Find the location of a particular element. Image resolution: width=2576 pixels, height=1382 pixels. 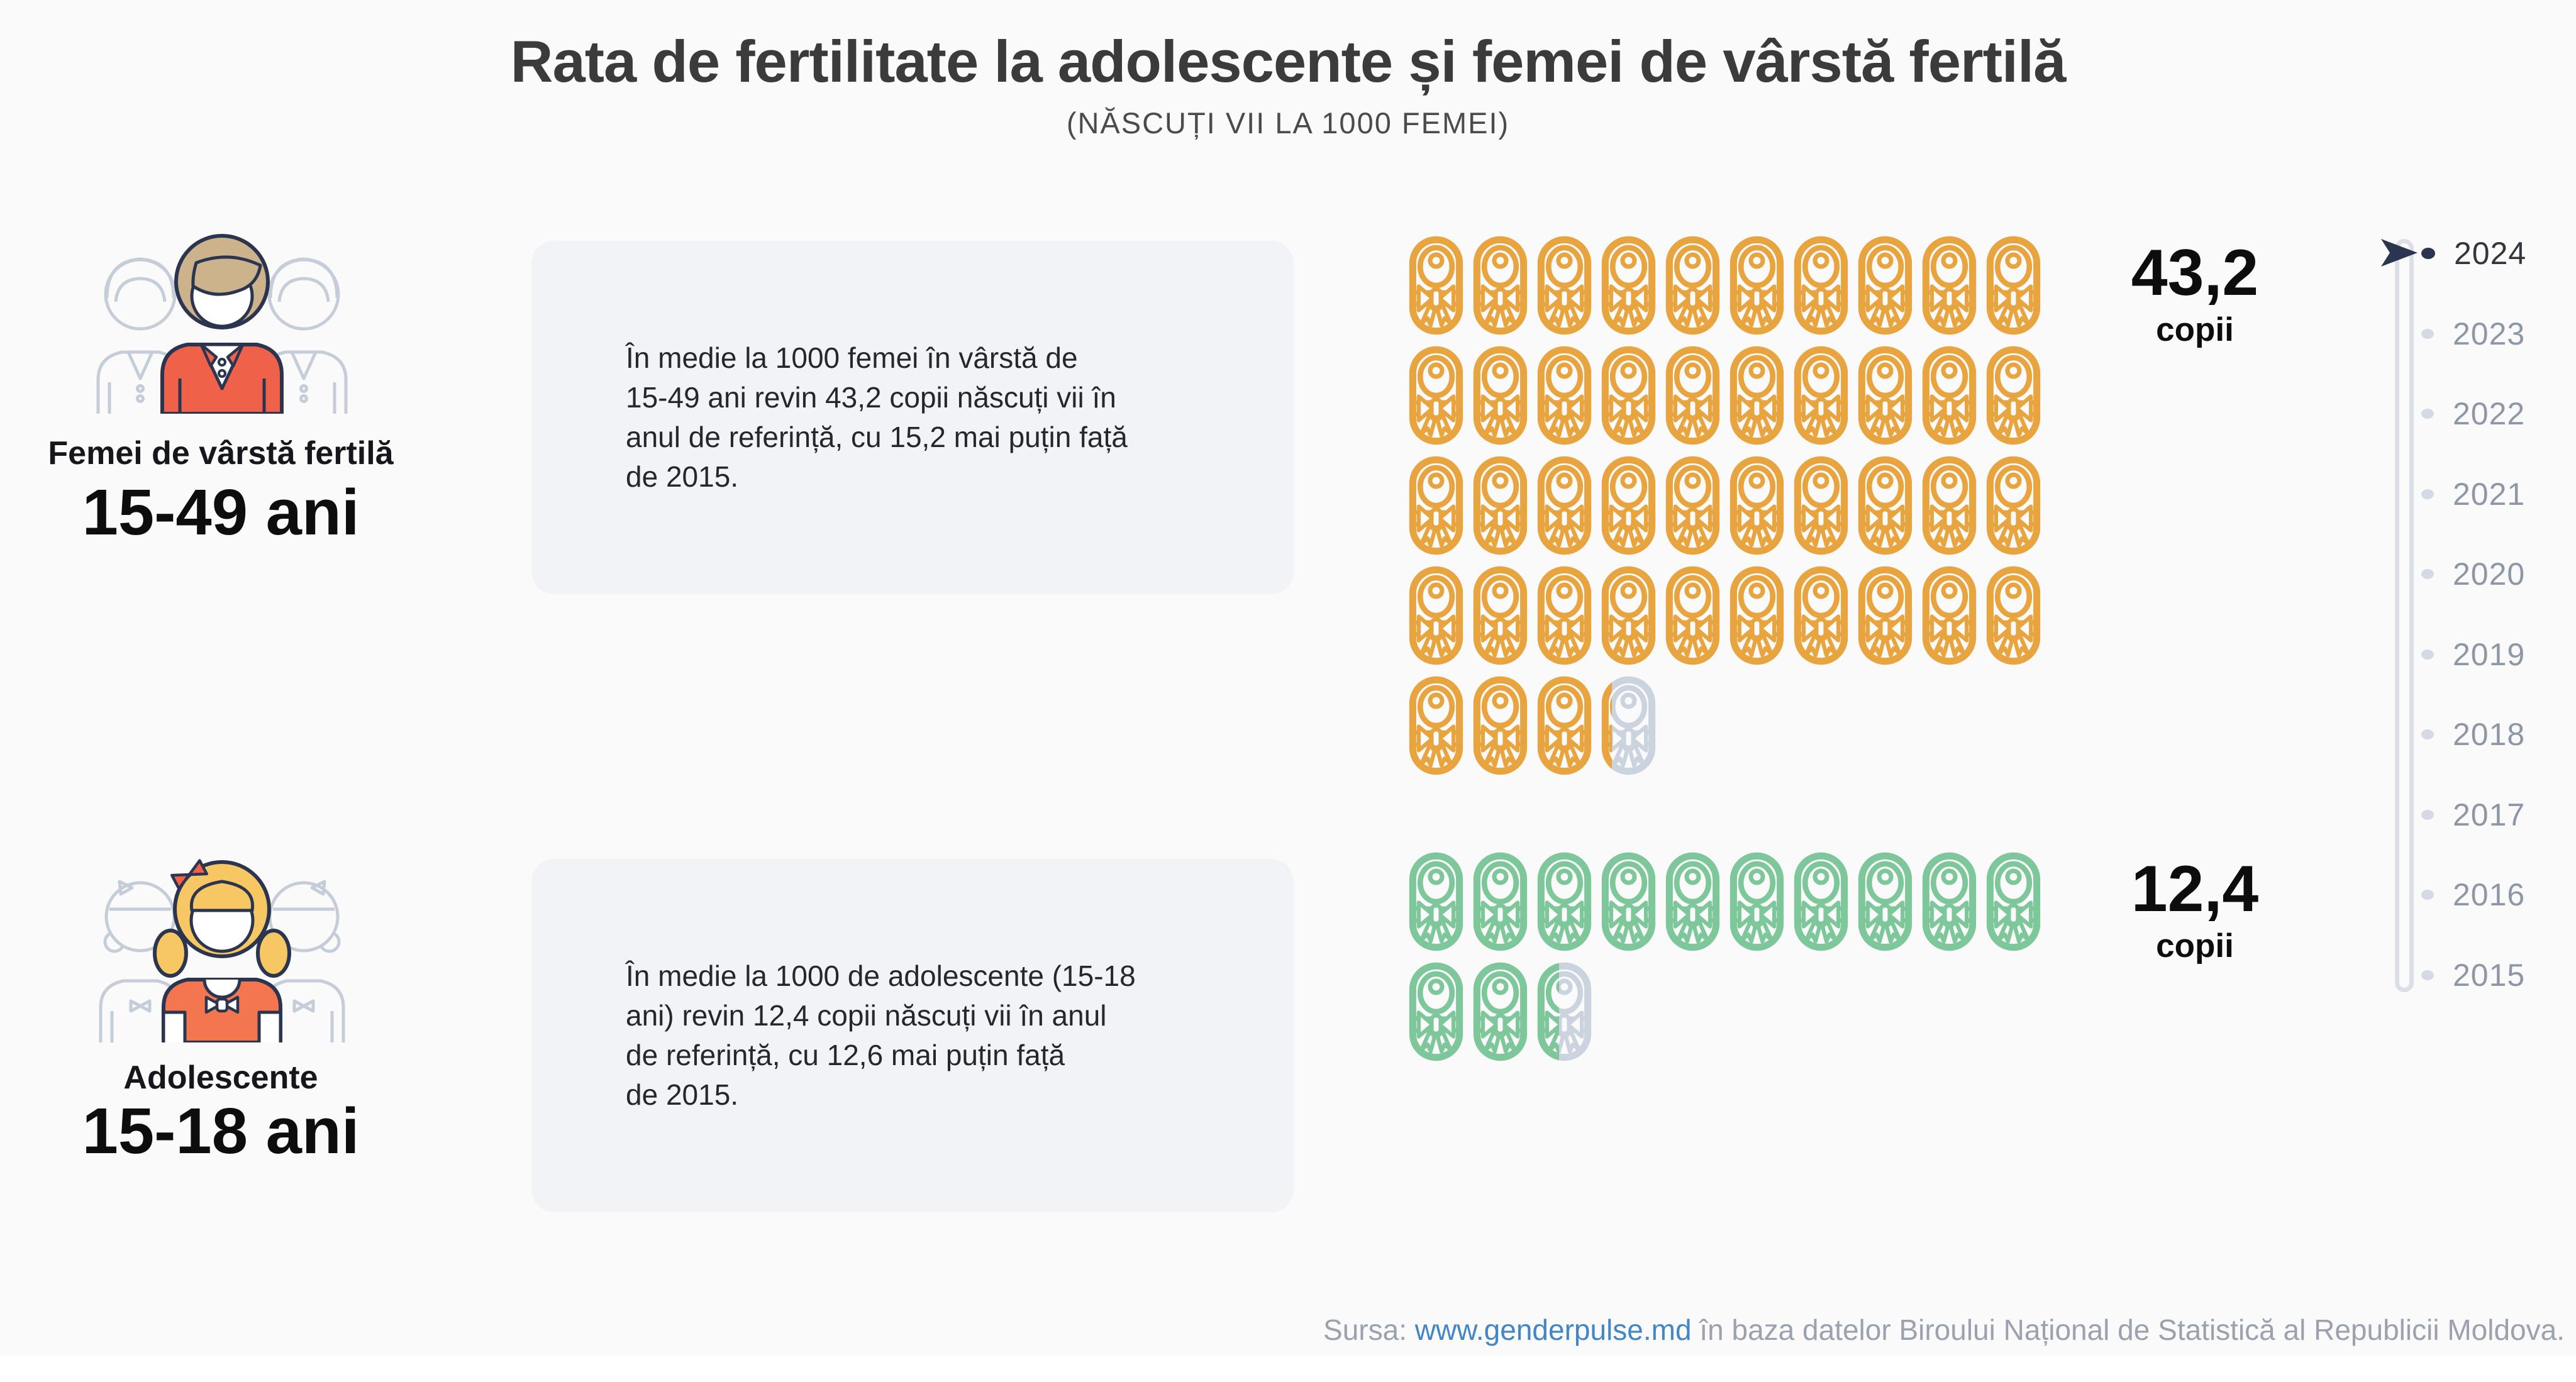

source-link: www.genderpulse.md is located at coordinates (1553, 1329).